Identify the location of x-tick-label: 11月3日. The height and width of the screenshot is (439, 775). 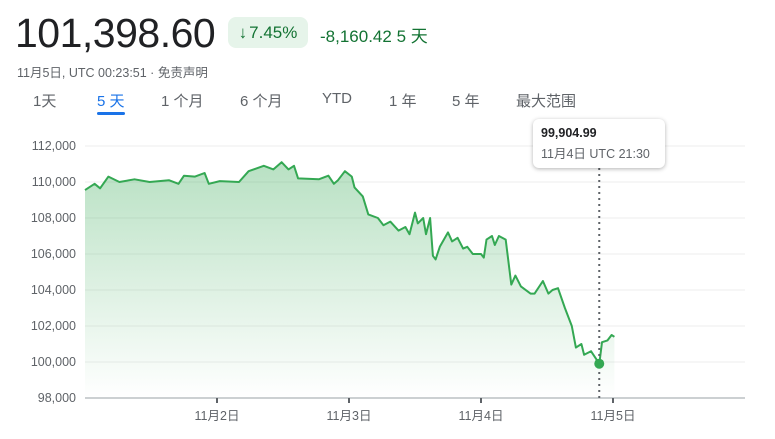
(349, 416).